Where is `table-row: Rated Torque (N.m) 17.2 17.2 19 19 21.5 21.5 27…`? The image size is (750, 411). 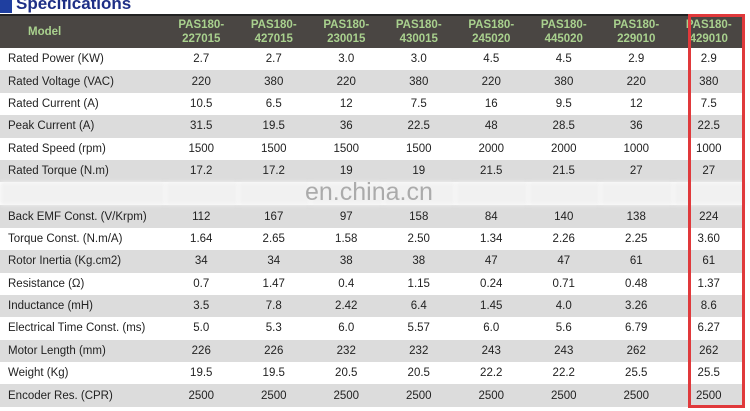
table-row: Rated Torque (N.m) 17.2 17.2 19 19 21.5 21.5 27… is located at coordinates (372, 171).